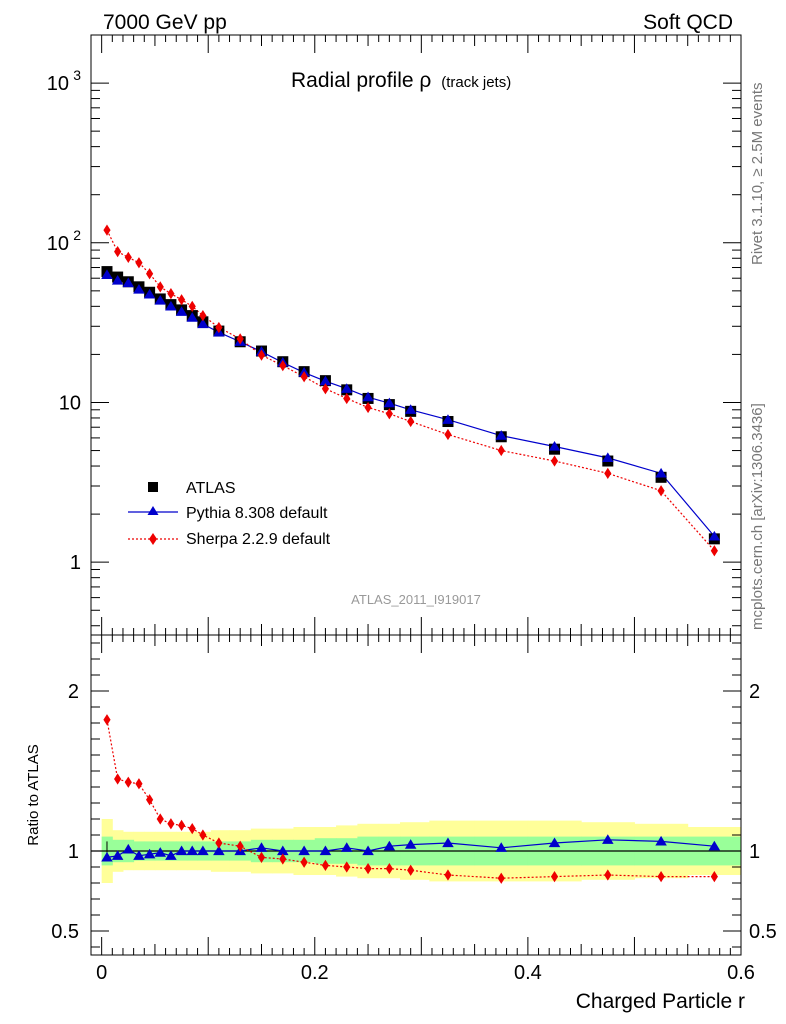 This screenshot has height=1024, width=786. What do you see at coordinates (77, 235) in the screenshot?
I see `main-ytick-label-exp: 2` at bounding box center [77, 235].